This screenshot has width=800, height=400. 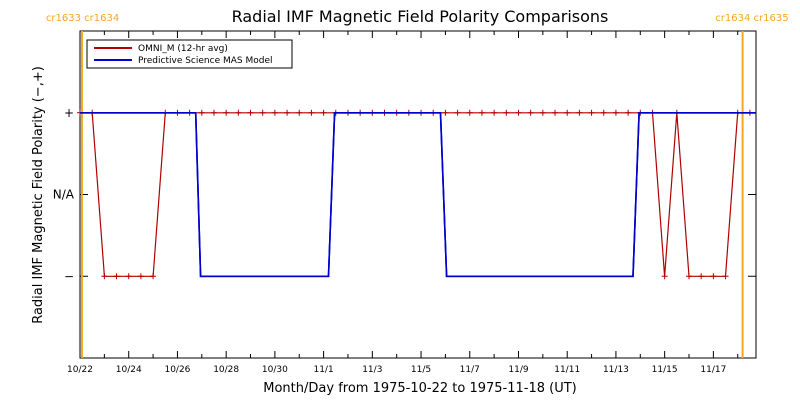 I want to click on x-tick-label: 11/5, so click(x=421, y=370).